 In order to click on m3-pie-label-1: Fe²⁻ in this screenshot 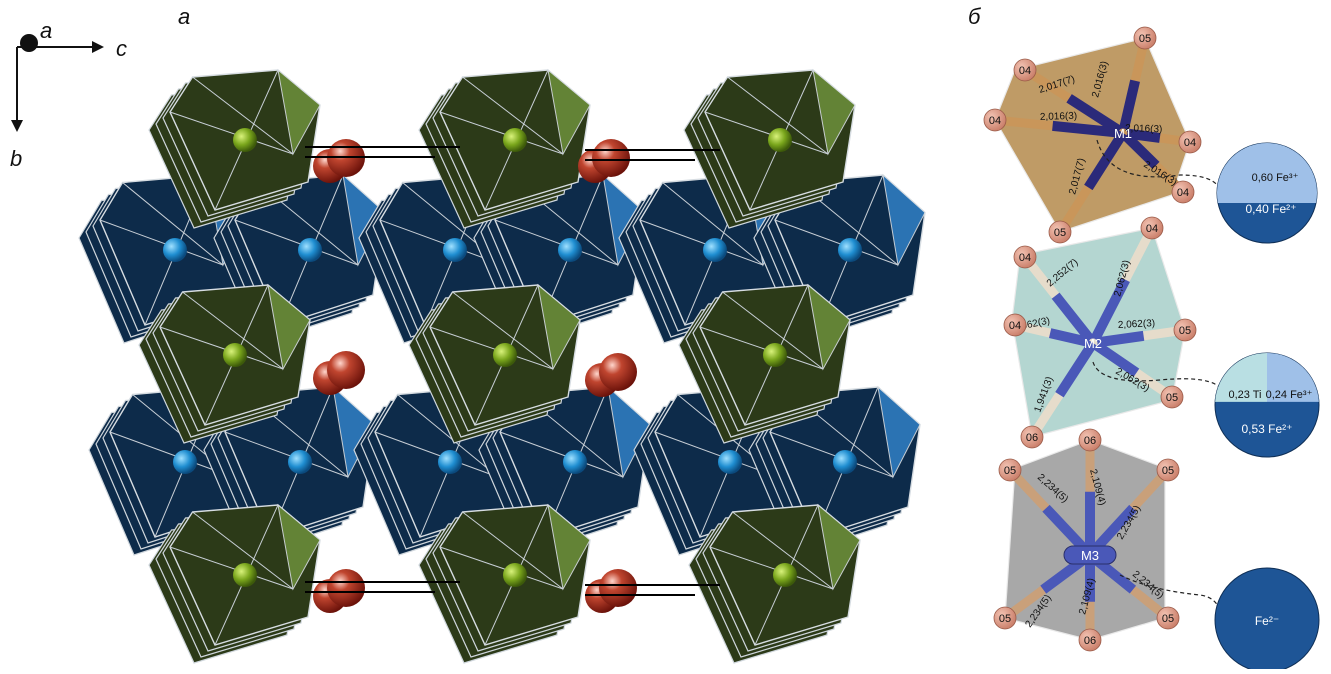, I will do `click(1267, 621)`.